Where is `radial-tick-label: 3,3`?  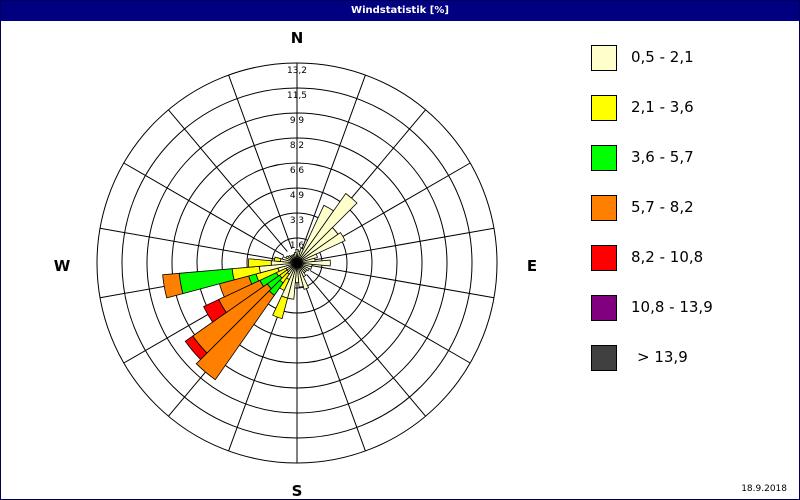 radial-tick-label: 3,3 is located at coordinates (297, 221).